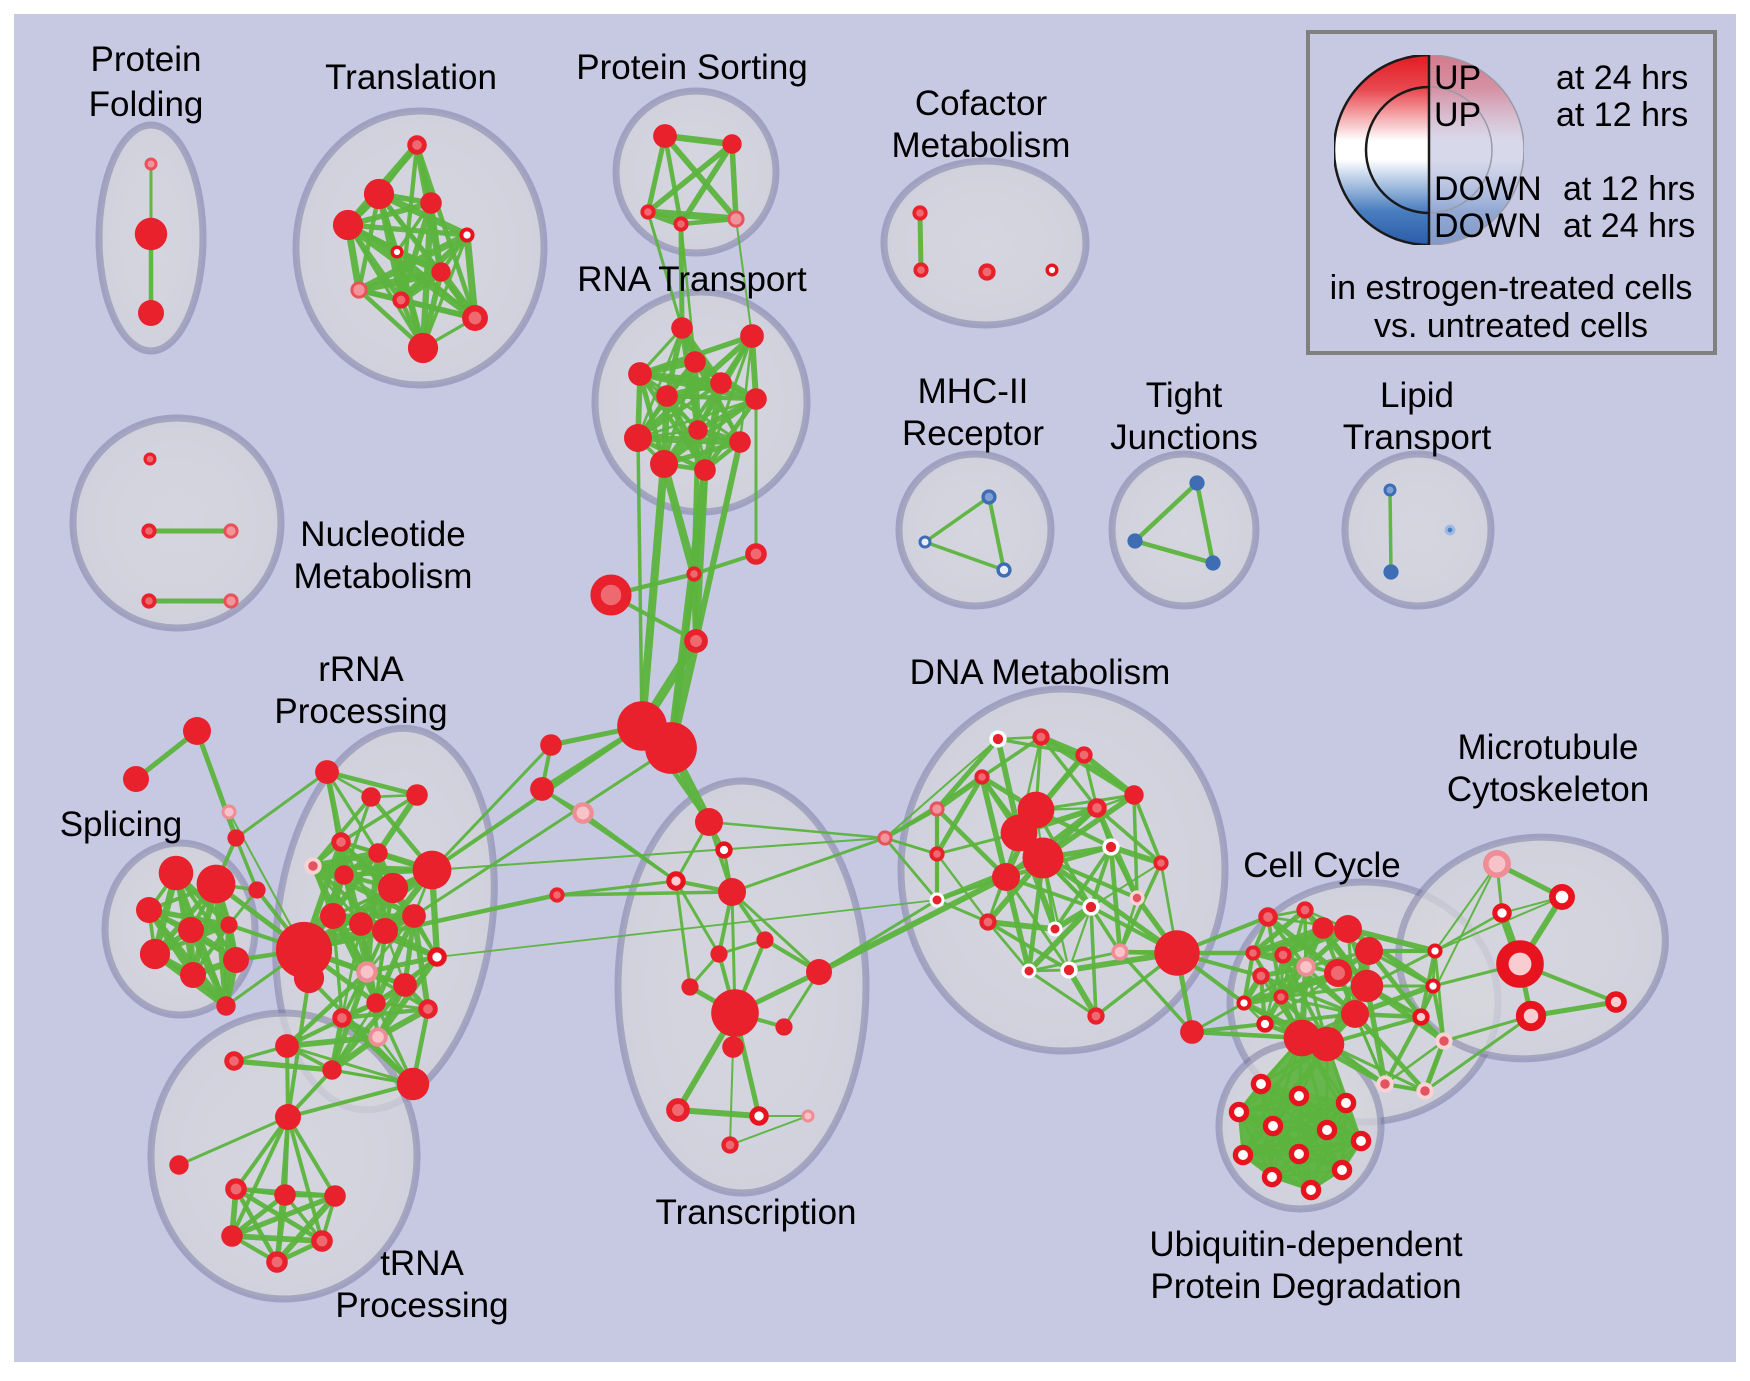  I want to click on svg-text: Nucleotide, so click(382, 534).